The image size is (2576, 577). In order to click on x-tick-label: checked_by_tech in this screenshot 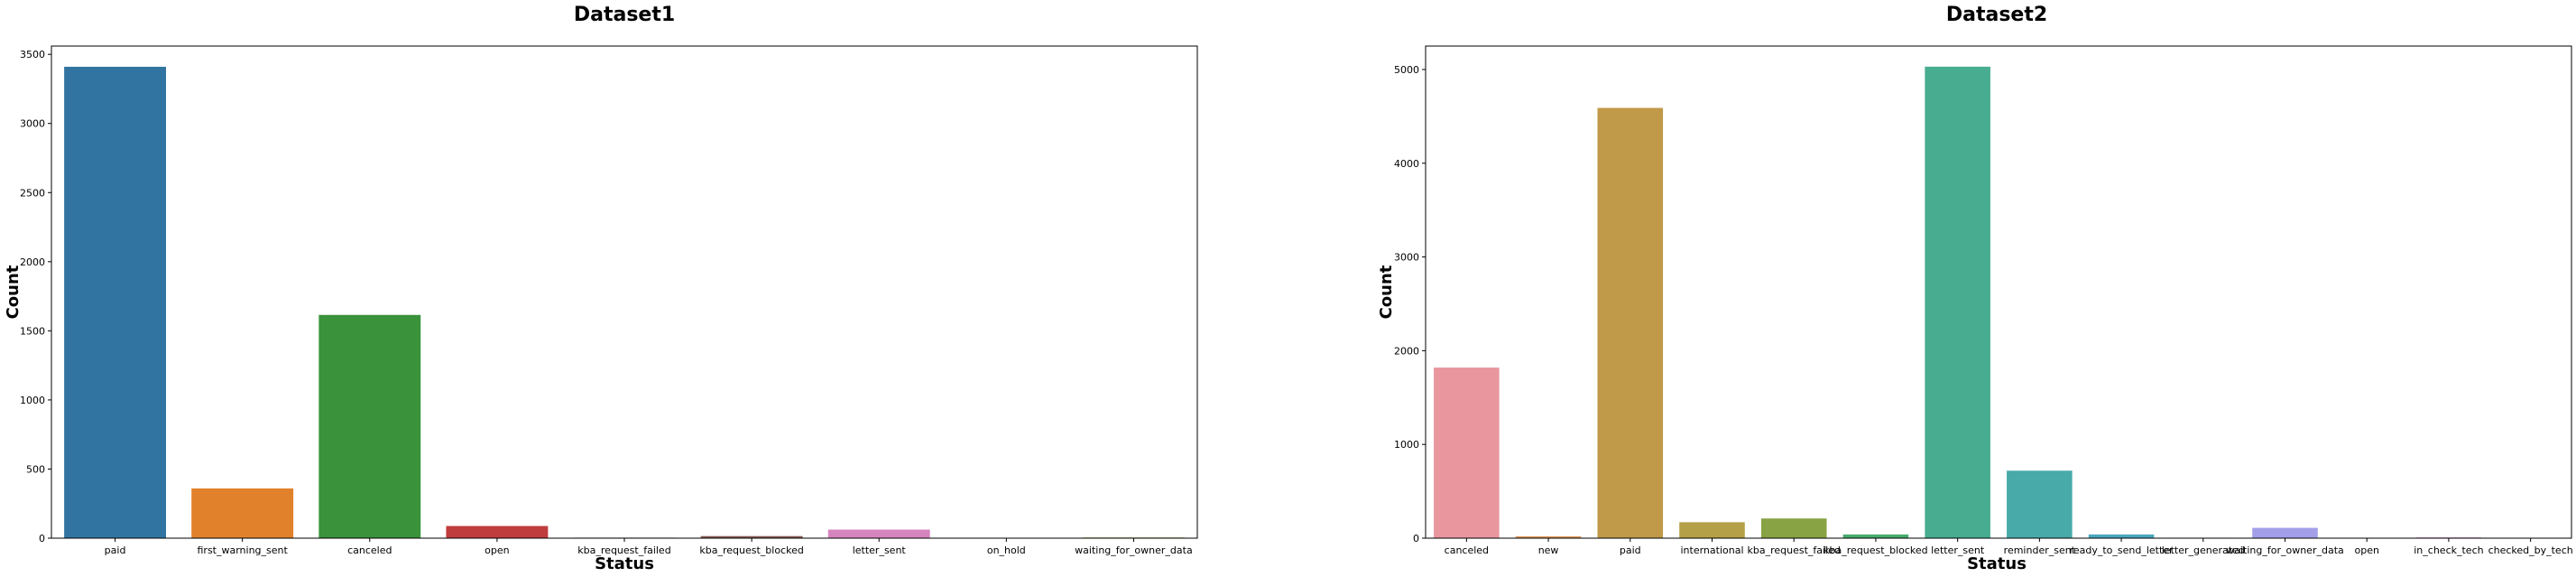, I will do `click(2530, 550)`.